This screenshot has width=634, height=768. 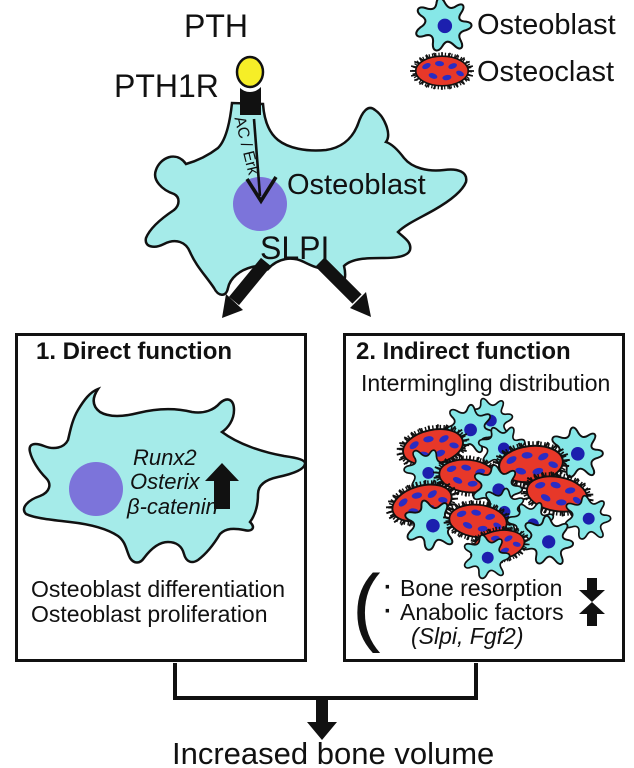 I want to click on indirect-box-subtitle: Intermingling distribution, so click(x=486, y=383).